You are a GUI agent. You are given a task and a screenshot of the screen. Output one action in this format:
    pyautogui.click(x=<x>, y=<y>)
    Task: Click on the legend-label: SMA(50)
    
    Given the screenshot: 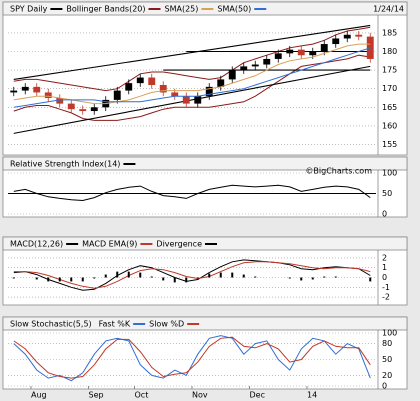 What is the action you would take?
    pyautogui.click(x=234, y=9)
    